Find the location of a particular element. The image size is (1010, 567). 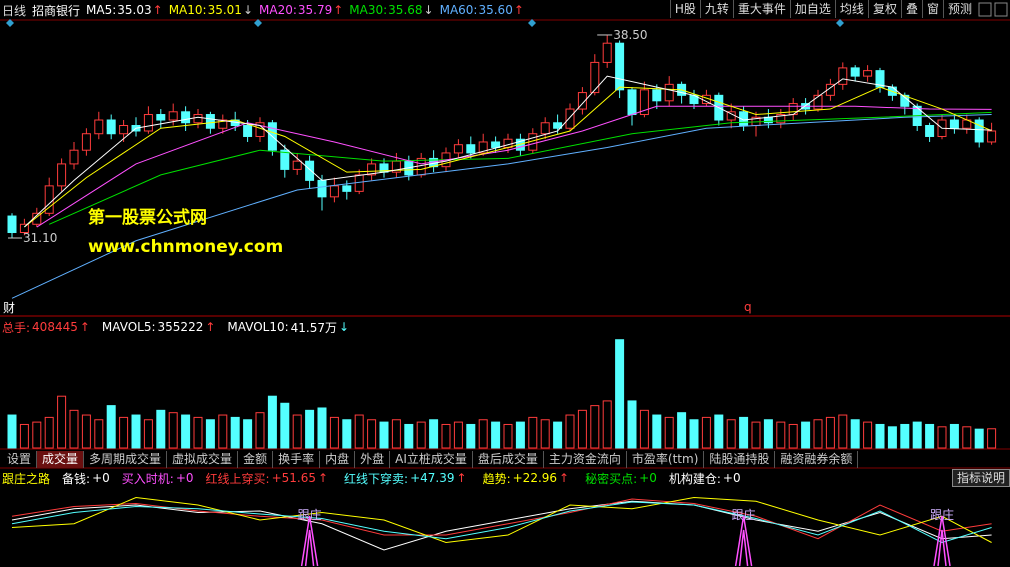

period: 日线 is located at coordinates (14, 10).